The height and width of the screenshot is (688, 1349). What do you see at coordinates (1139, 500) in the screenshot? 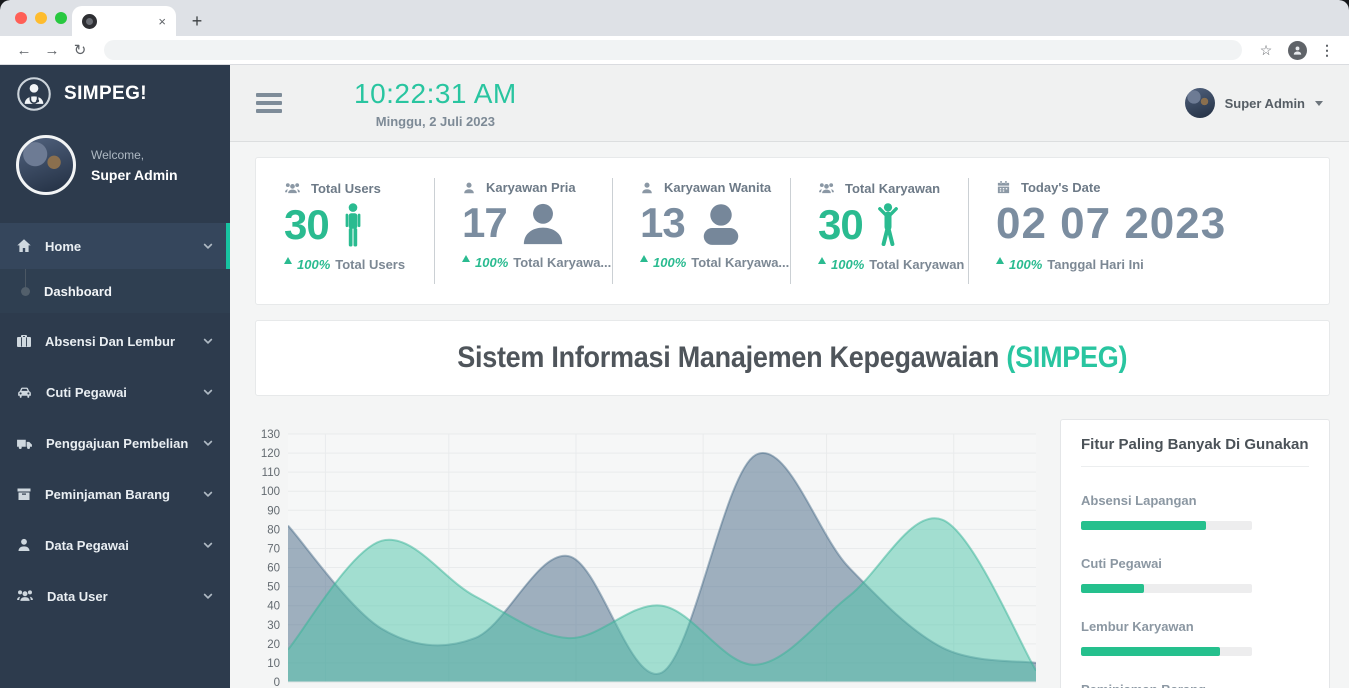
I see `feature-label: Absensi Lapangan` at bounding box center [1139, 500].